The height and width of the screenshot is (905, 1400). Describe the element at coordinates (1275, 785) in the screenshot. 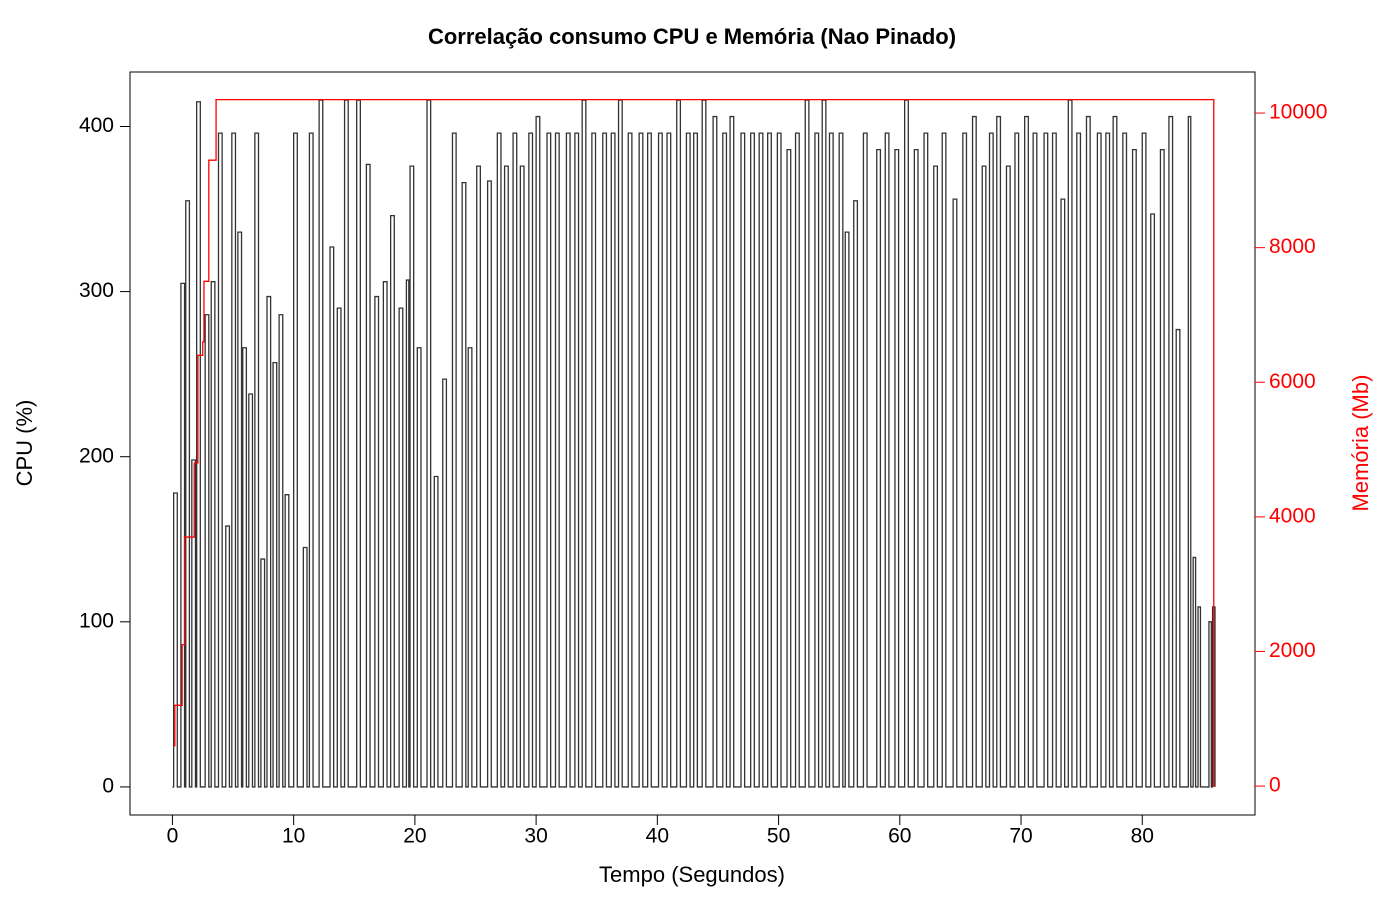

I see `y2-tick-label: 0` at that location.